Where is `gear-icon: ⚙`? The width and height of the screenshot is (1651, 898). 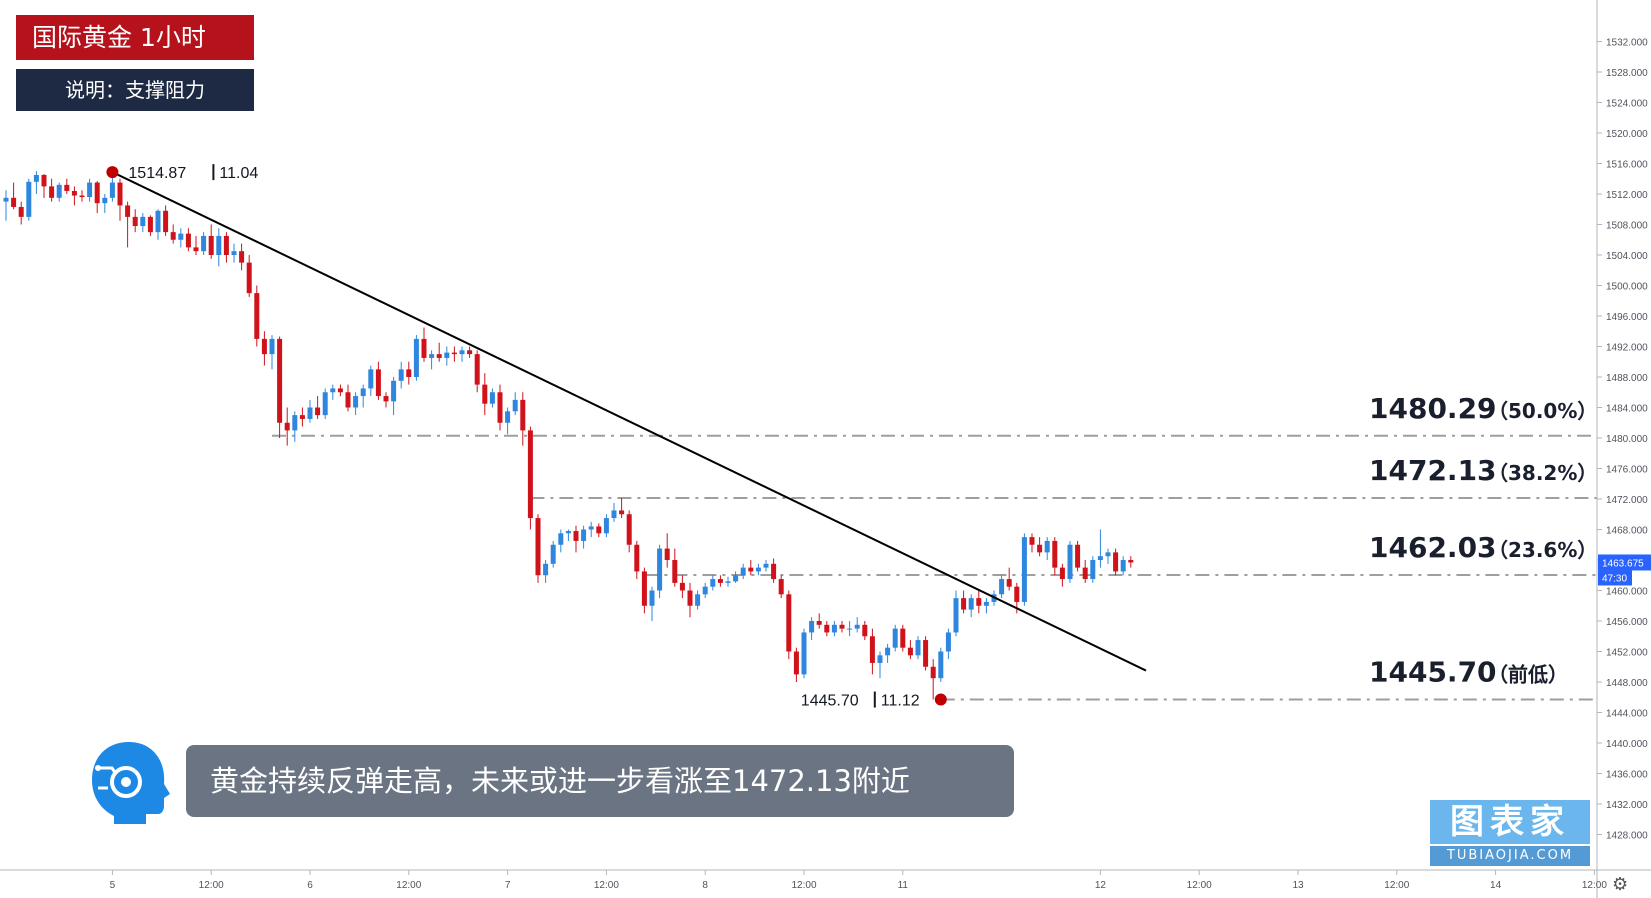 gear-icon: ⚙ is located at coordinates (1620, 884).